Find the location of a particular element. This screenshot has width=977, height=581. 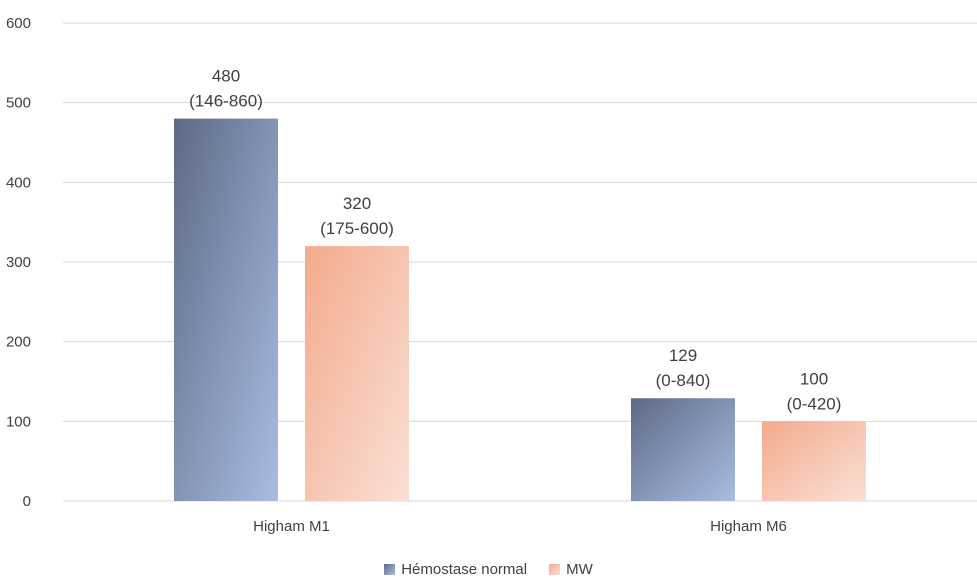

legend-item-mw: MW is located at coordinates (571, 569).